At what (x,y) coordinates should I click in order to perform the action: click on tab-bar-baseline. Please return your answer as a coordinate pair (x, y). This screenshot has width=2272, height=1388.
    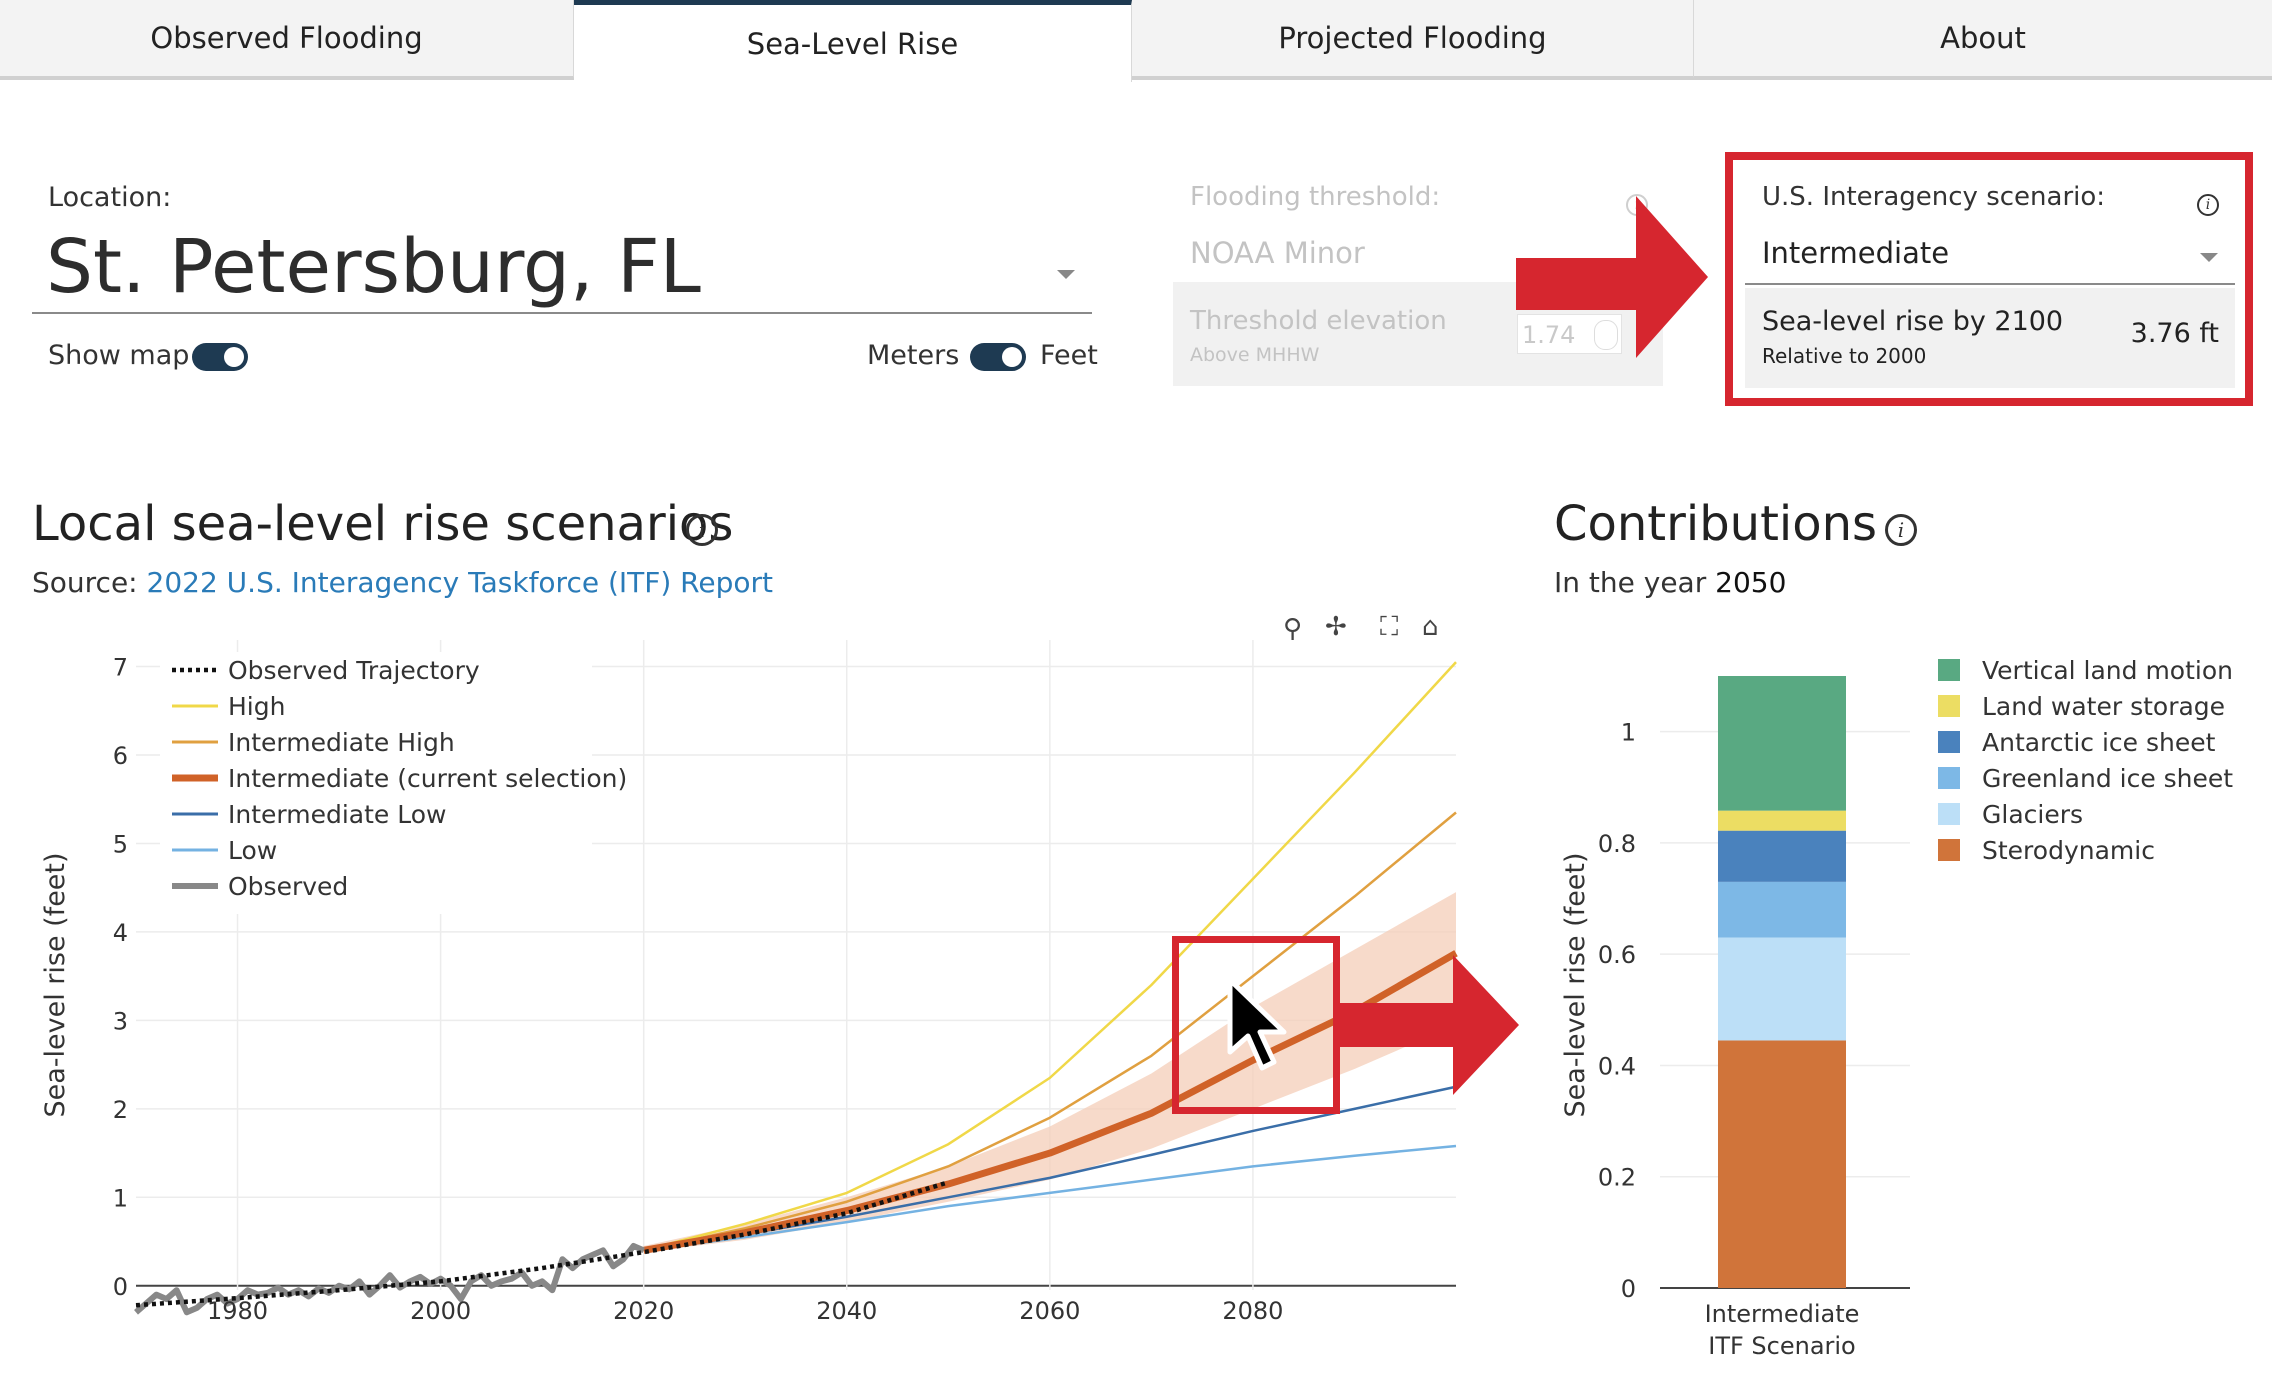
    Looking at the image, I should click on (1136, 79).